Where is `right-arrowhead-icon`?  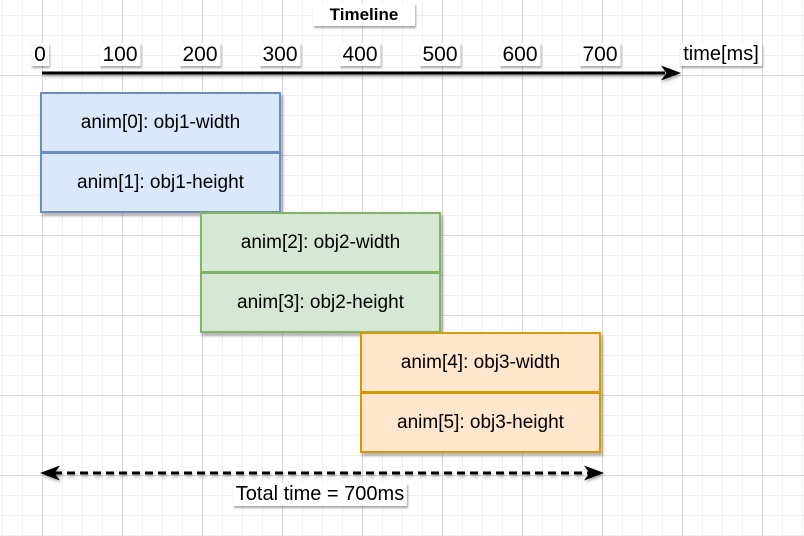
right-arrowhead-icon is located at coordinates (594, 473).